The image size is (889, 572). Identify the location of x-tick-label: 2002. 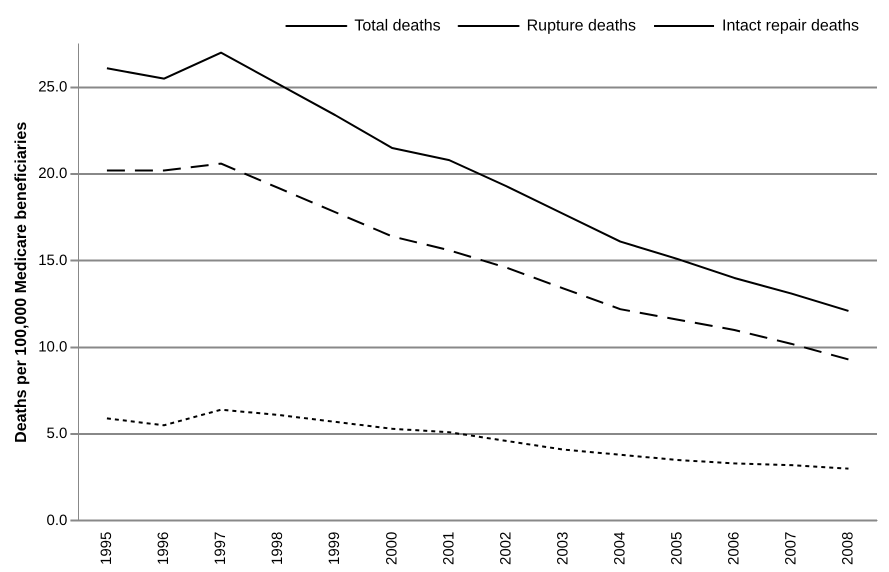
(505, 549).